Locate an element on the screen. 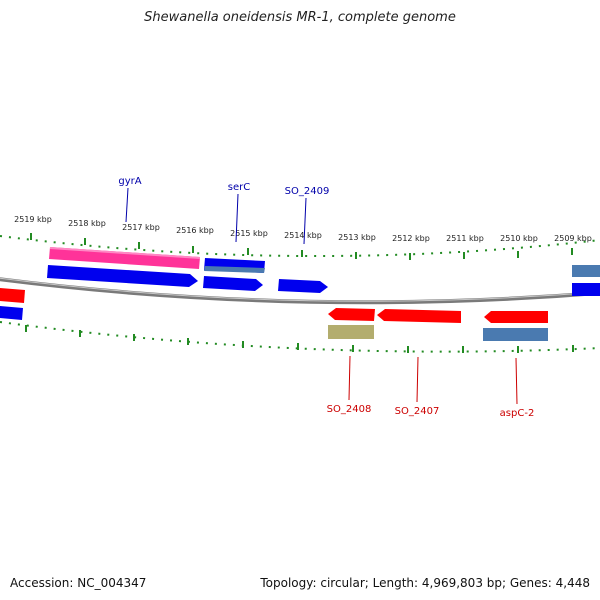  gene-feature-forward is located at coordinates (233, 283).